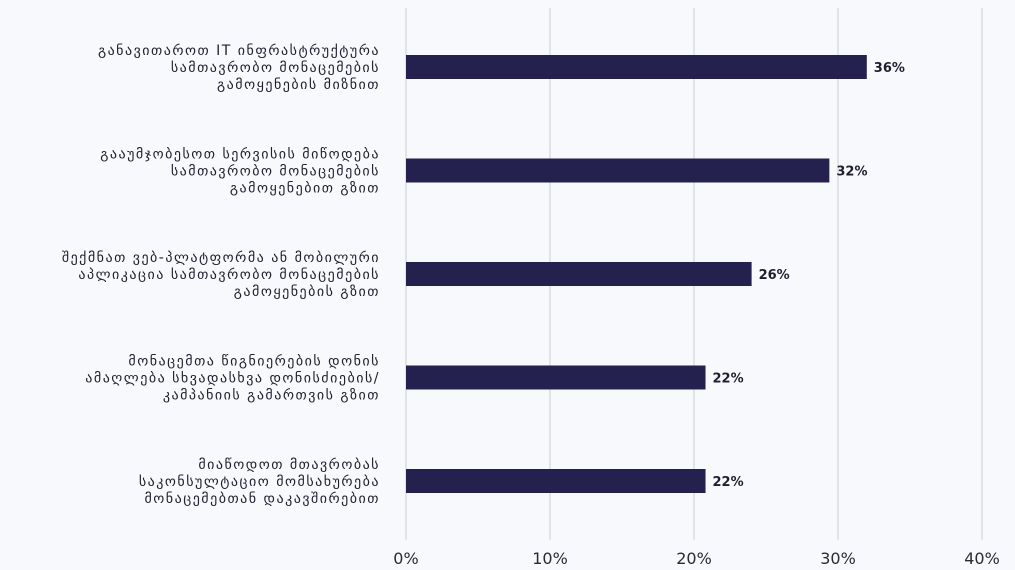  I want to click on category-label: გამოყენების მიზნით, so click(298, 85).